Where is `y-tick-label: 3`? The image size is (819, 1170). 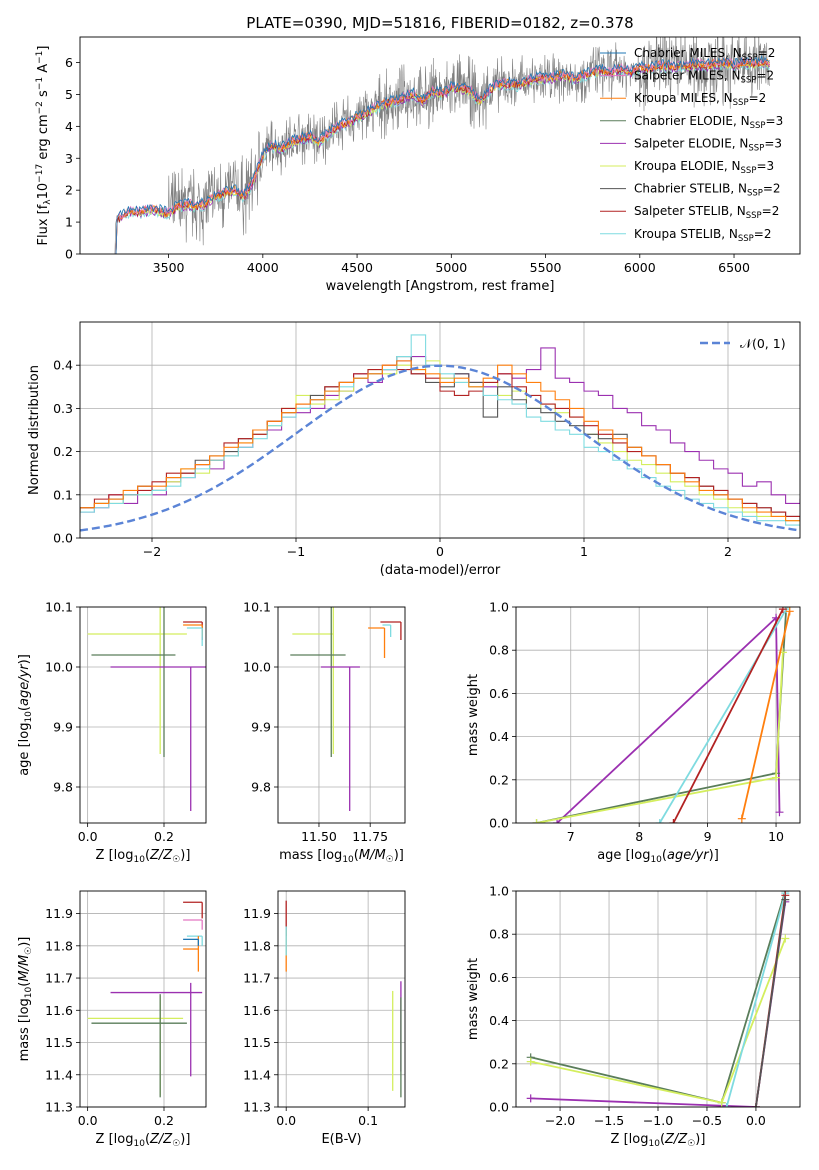
y-tick-label: 3 is located at coordinates (69, 158).